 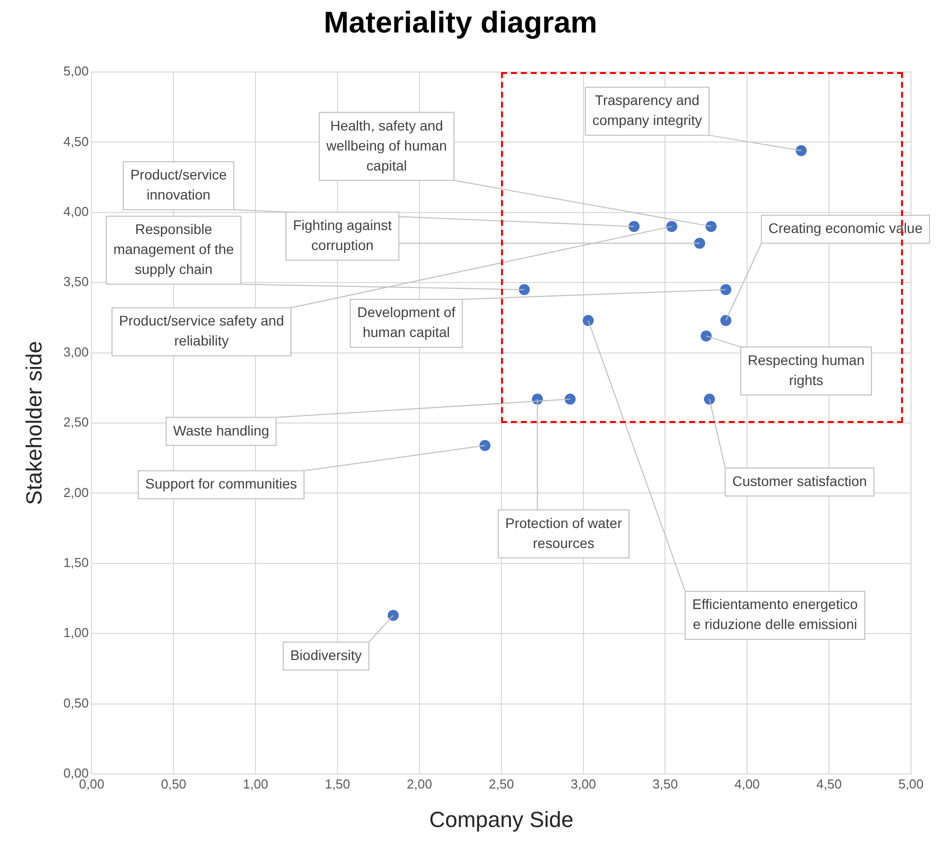 What do you see at coordinates (76, 352) in the screenshot?
I see `y-tick-label: 3,00` at bounding box center [76, 352].